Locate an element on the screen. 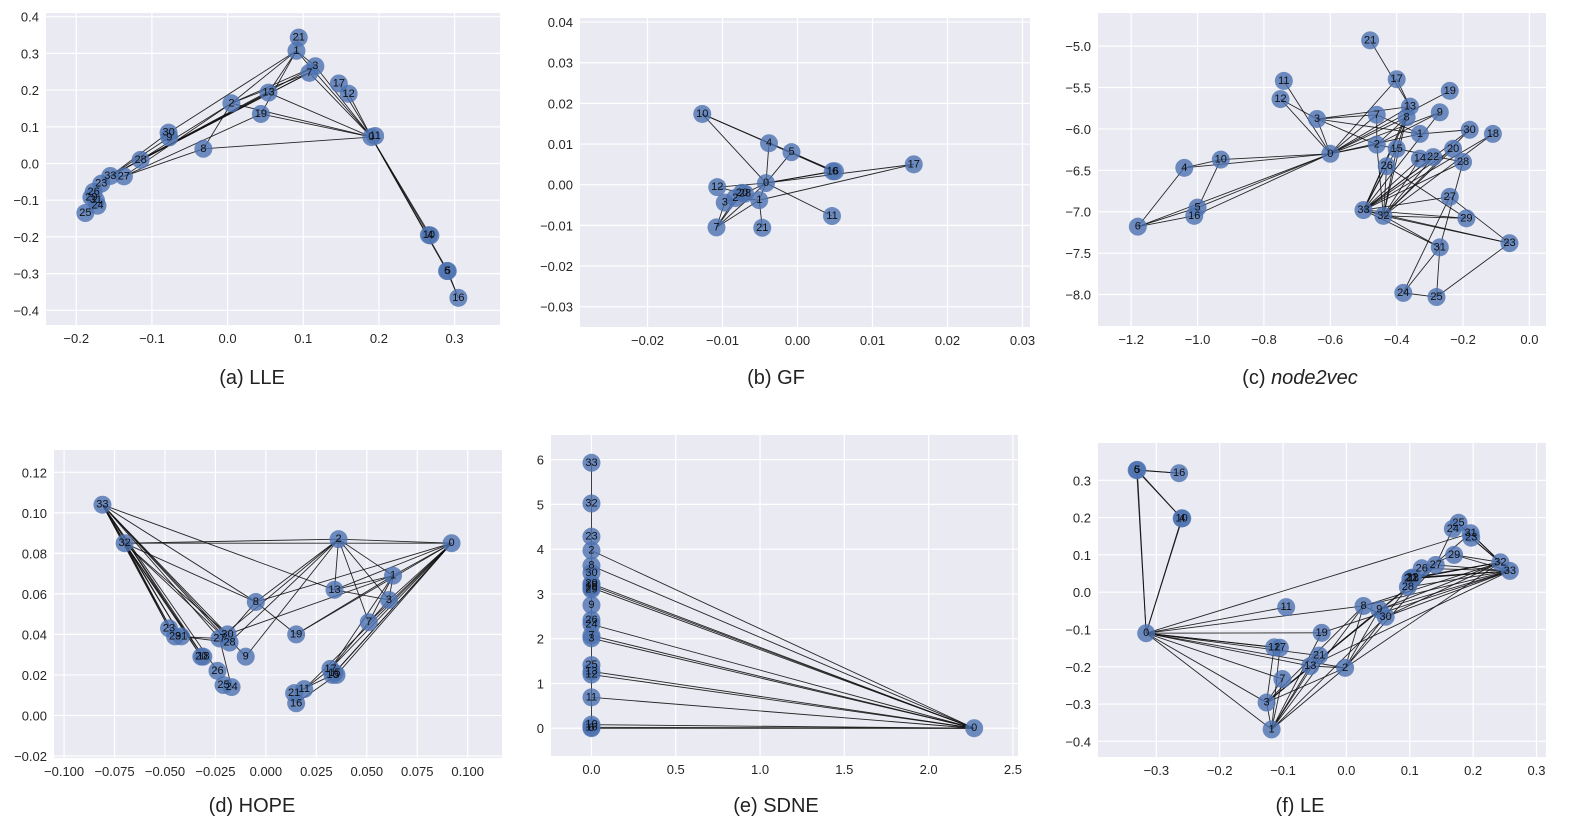 This screenshot has height=827, width=1573. node-label-0: 0 is located at coordinates (371, 137).